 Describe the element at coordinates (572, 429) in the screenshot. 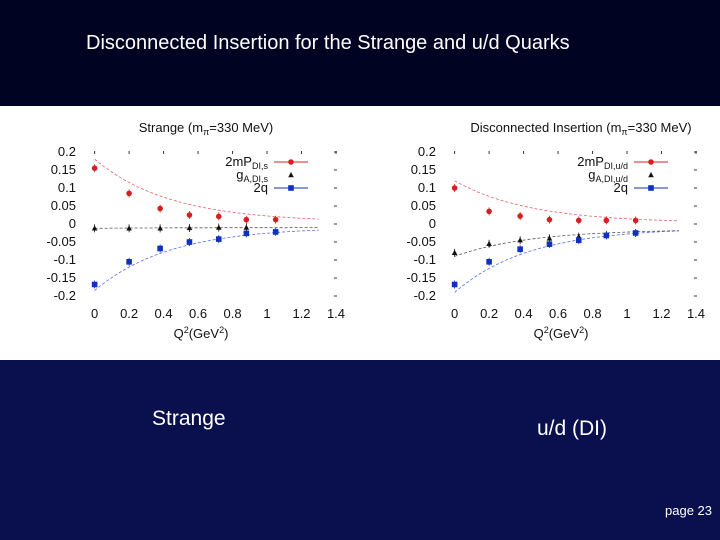

I see `caption-ud-di: u/d (DI)` at that location.